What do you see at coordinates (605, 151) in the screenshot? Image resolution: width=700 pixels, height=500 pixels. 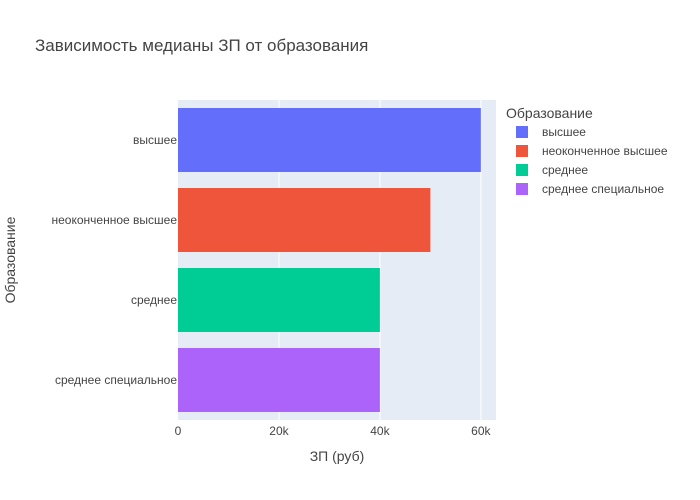 I see `legend-label: неоконченное высшее` at bounding box center [605, 151].